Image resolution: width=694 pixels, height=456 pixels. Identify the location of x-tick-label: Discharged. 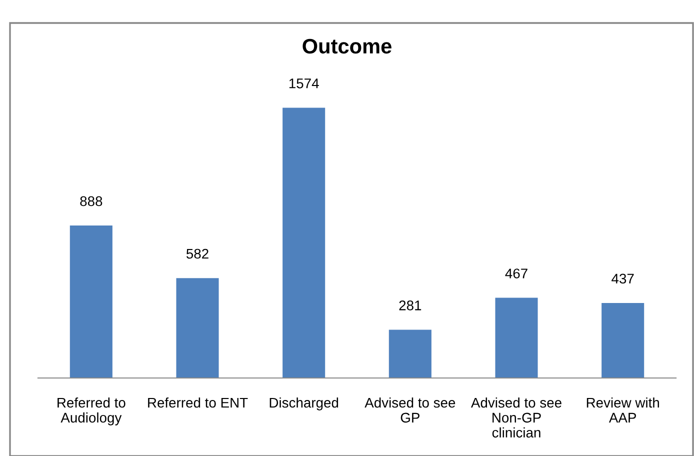
(304, 403).